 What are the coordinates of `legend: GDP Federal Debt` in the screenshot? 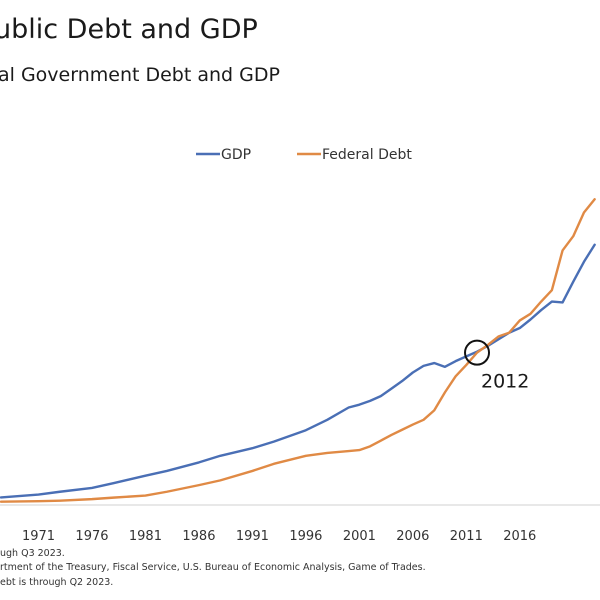 It's located at (304, 155).